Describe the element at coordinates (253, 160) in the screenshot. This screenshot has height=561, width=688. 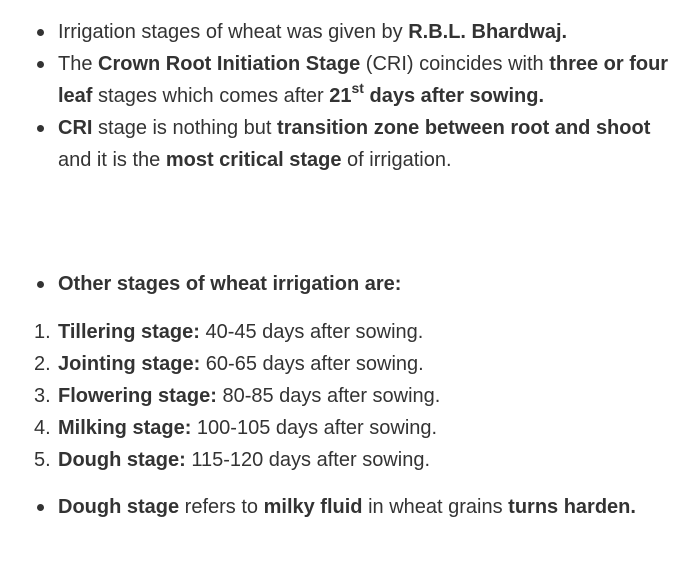
I see `fact-bold: most critical stage` at that location.